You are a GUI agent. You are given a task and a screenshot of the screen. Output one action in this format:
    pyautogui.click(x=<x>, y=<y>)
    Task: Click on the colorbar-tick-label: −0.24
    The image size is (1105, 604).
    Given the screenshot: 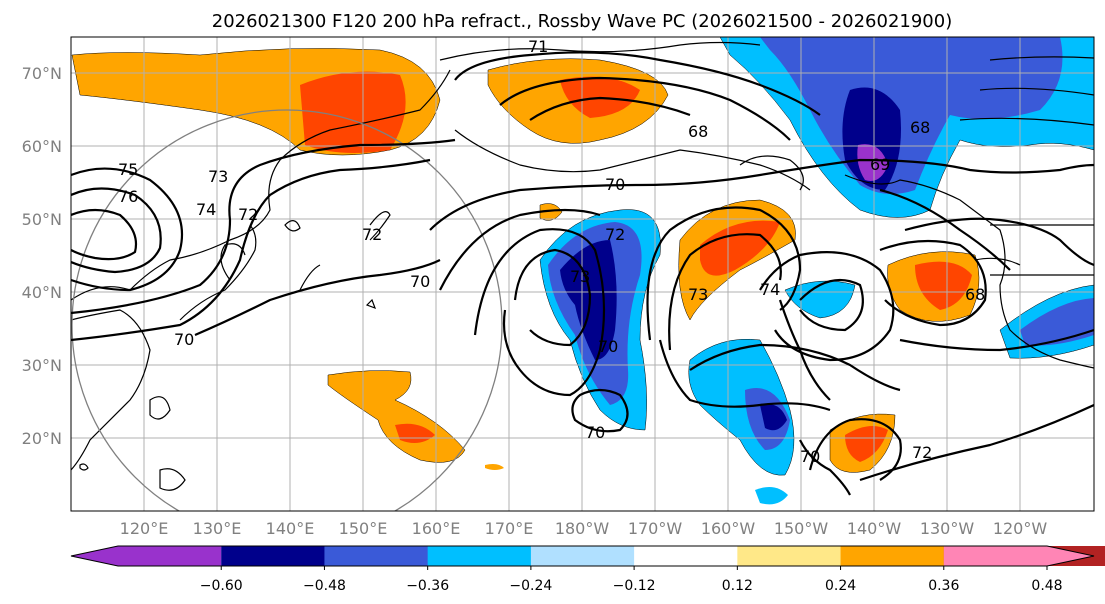 What is the action you would take?
    pyautogui.click(x=530, y=586)
    